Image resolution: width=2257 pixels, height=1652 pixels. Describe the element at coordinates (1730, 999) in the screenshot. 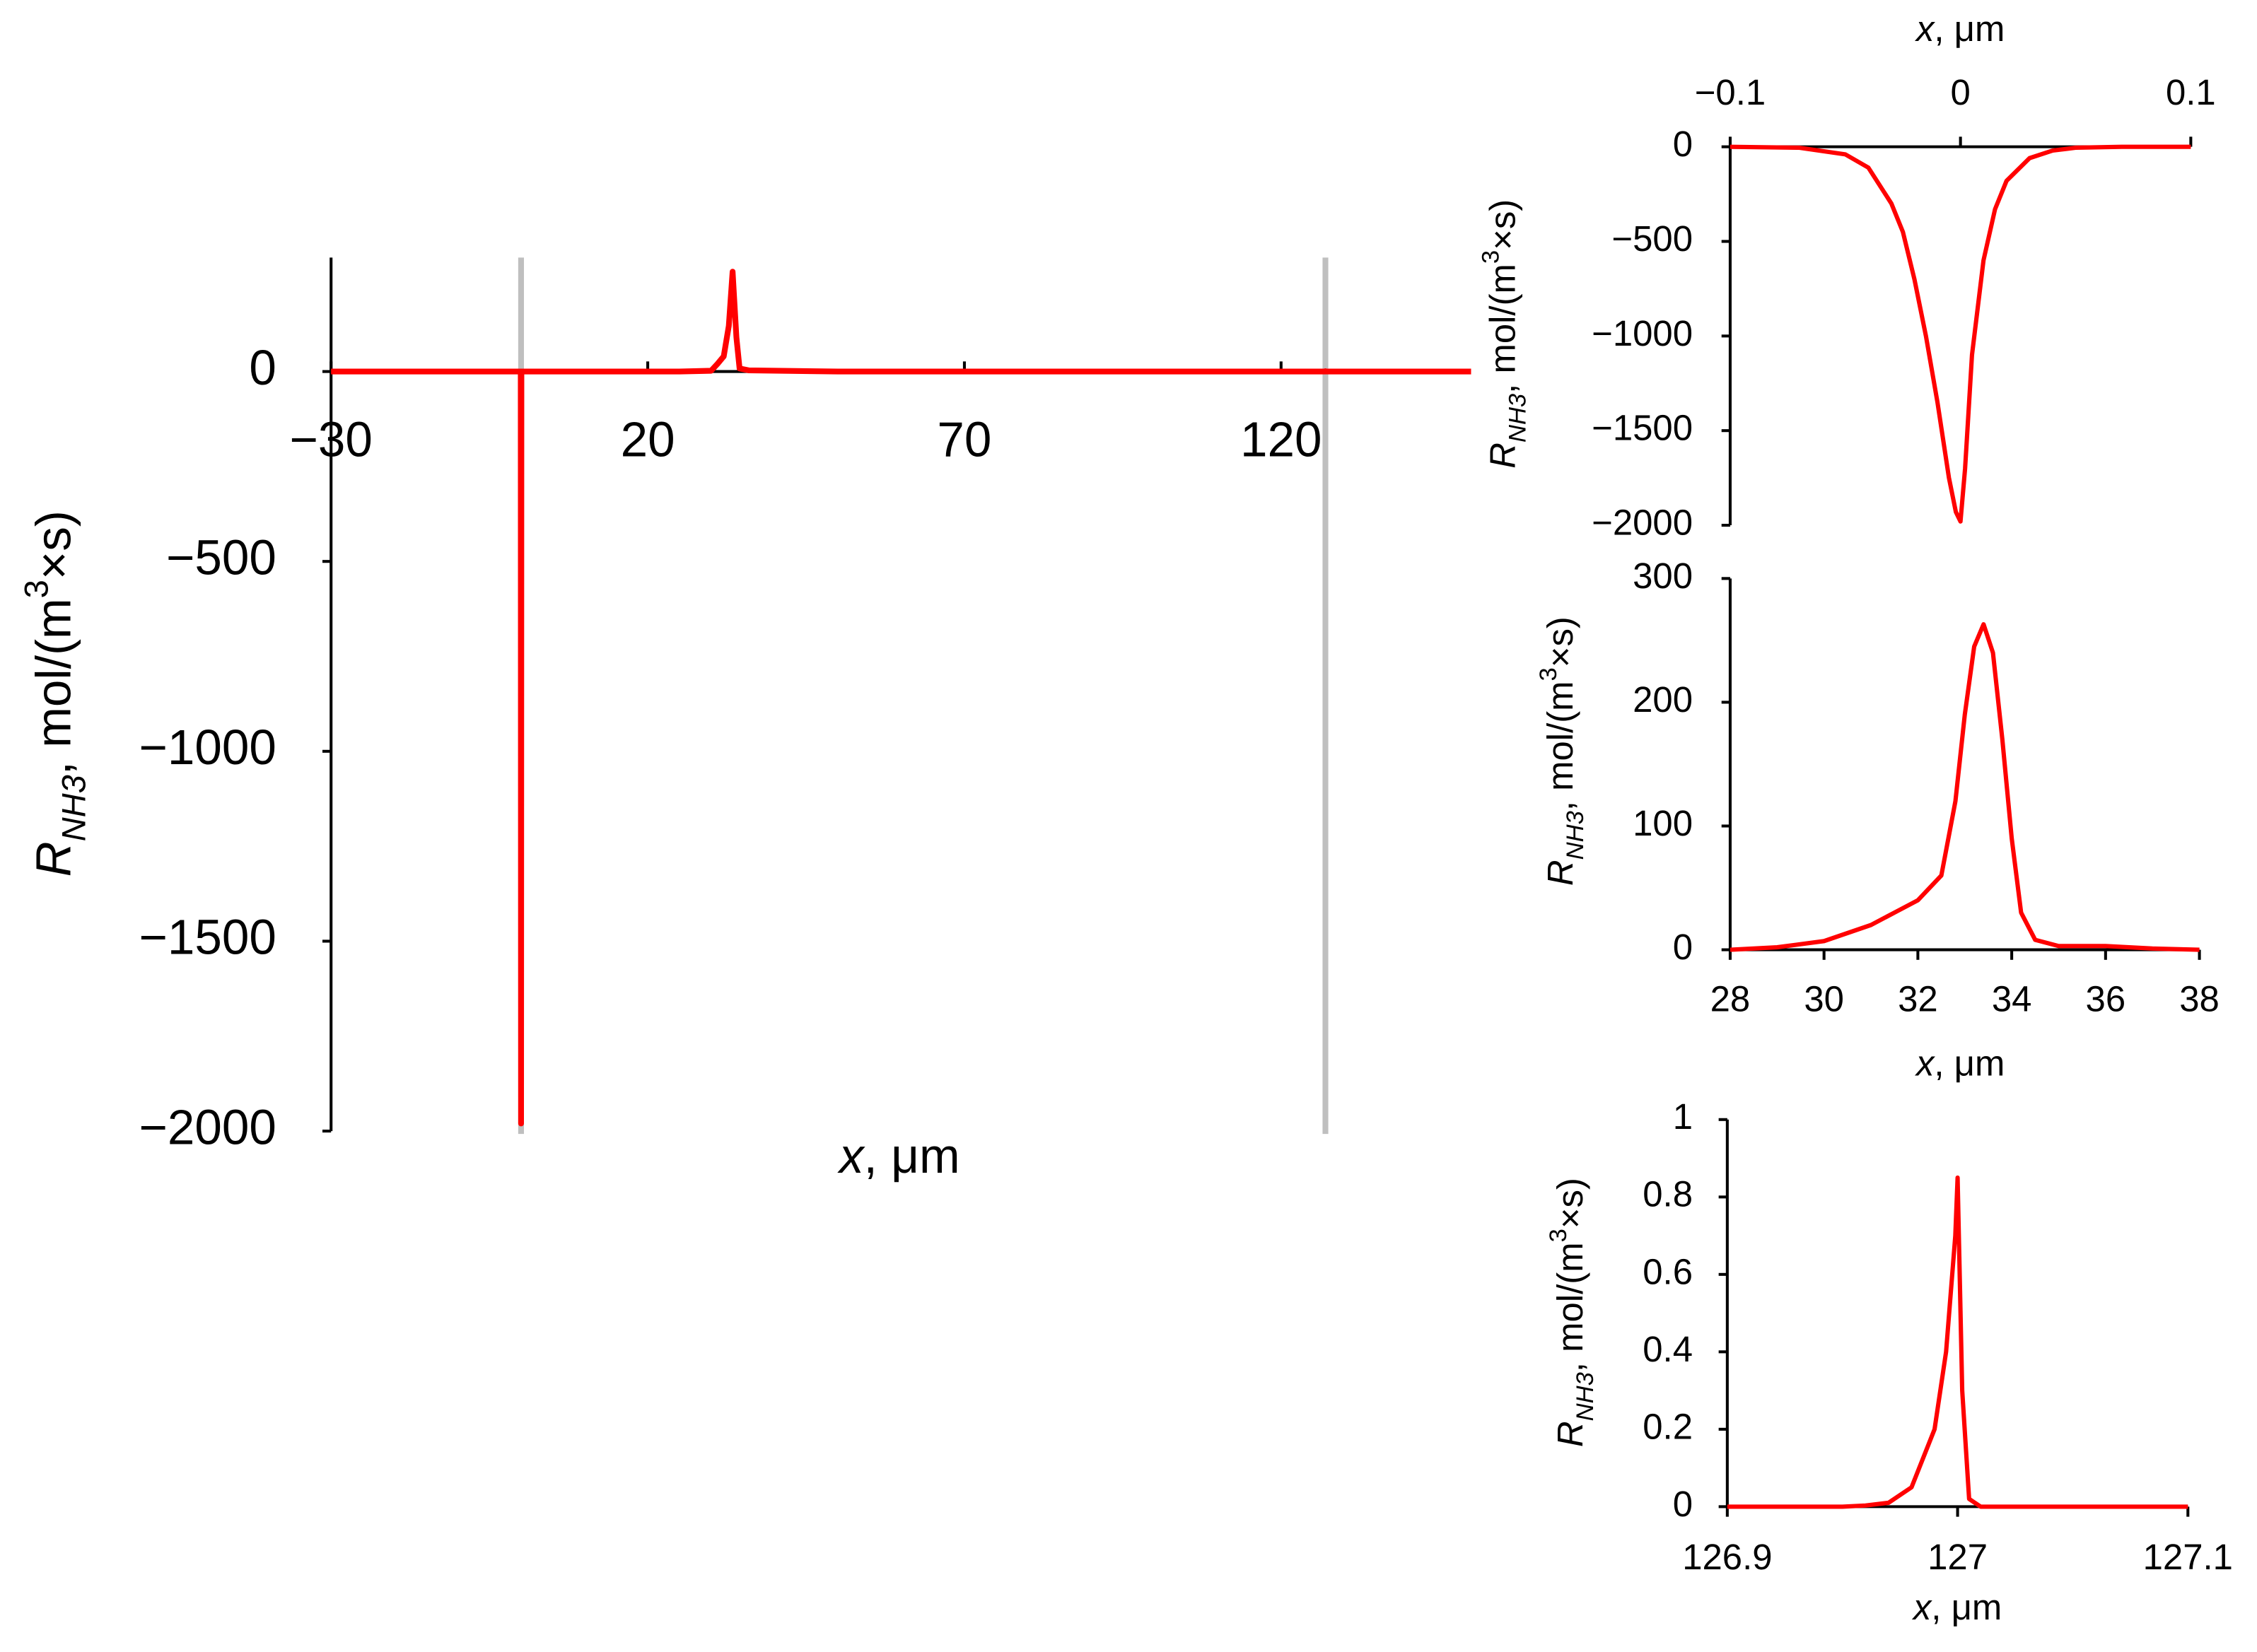

I see `x-tick-label: 28` at that location.